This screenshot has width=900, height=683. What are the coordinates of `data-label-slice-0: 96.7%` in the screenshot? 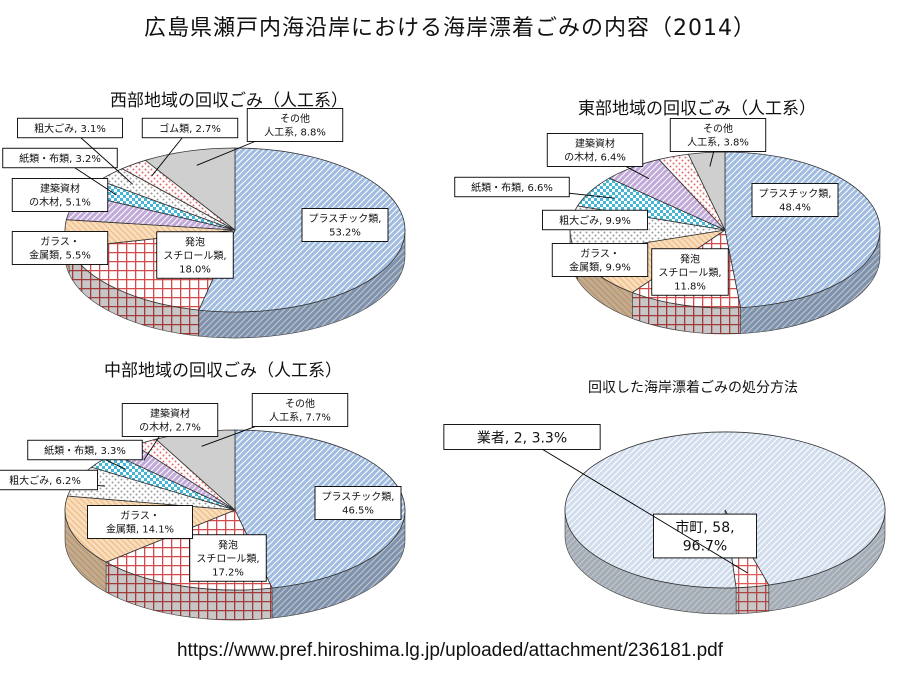 It's located at (705, 547).